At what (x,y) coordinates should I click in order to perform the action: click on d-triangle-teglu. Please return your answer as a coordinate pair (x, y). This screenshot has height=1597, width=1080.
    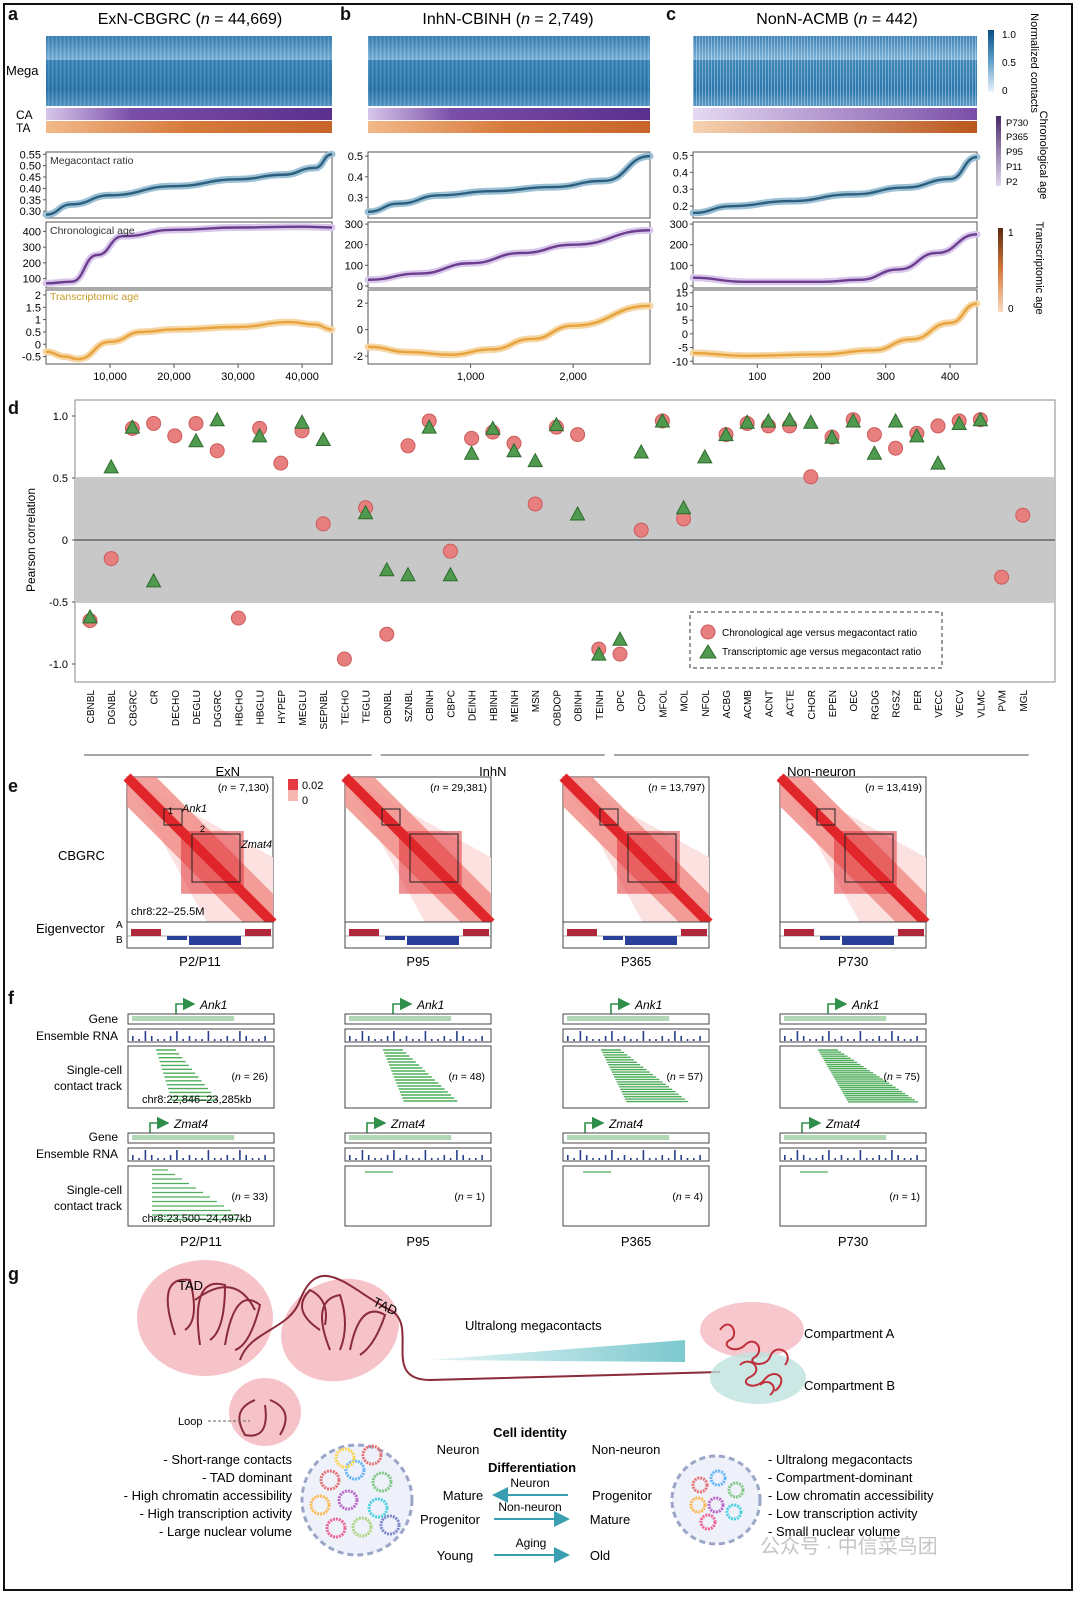
    Looking at the image, I should click on (365, 512).